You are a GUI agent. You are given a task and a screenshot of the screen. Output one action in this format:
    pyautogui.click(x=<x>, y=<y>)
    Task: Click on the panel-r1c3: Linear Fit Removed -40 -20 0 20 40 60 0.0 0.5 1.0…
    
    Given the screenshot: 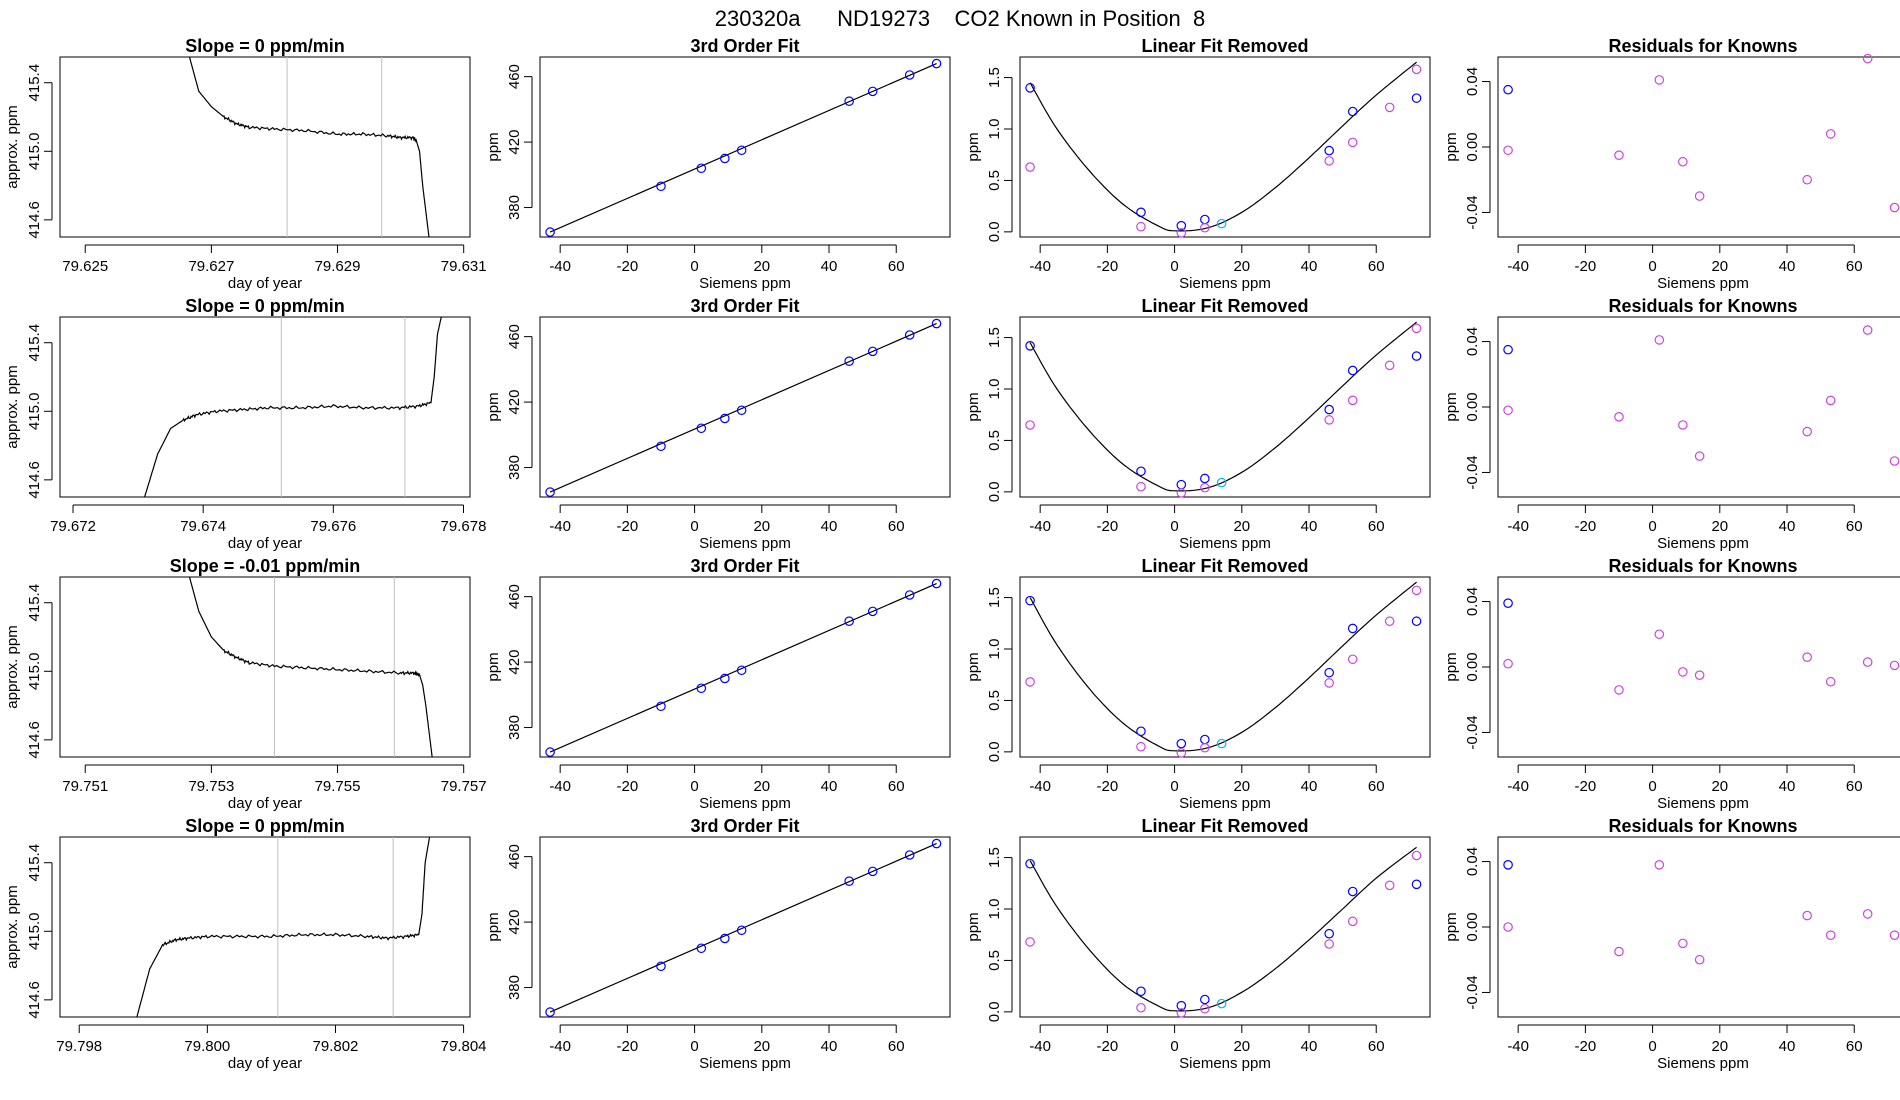 What is the action you would take?
    pyautogui.click(x=1198, y=164)
    